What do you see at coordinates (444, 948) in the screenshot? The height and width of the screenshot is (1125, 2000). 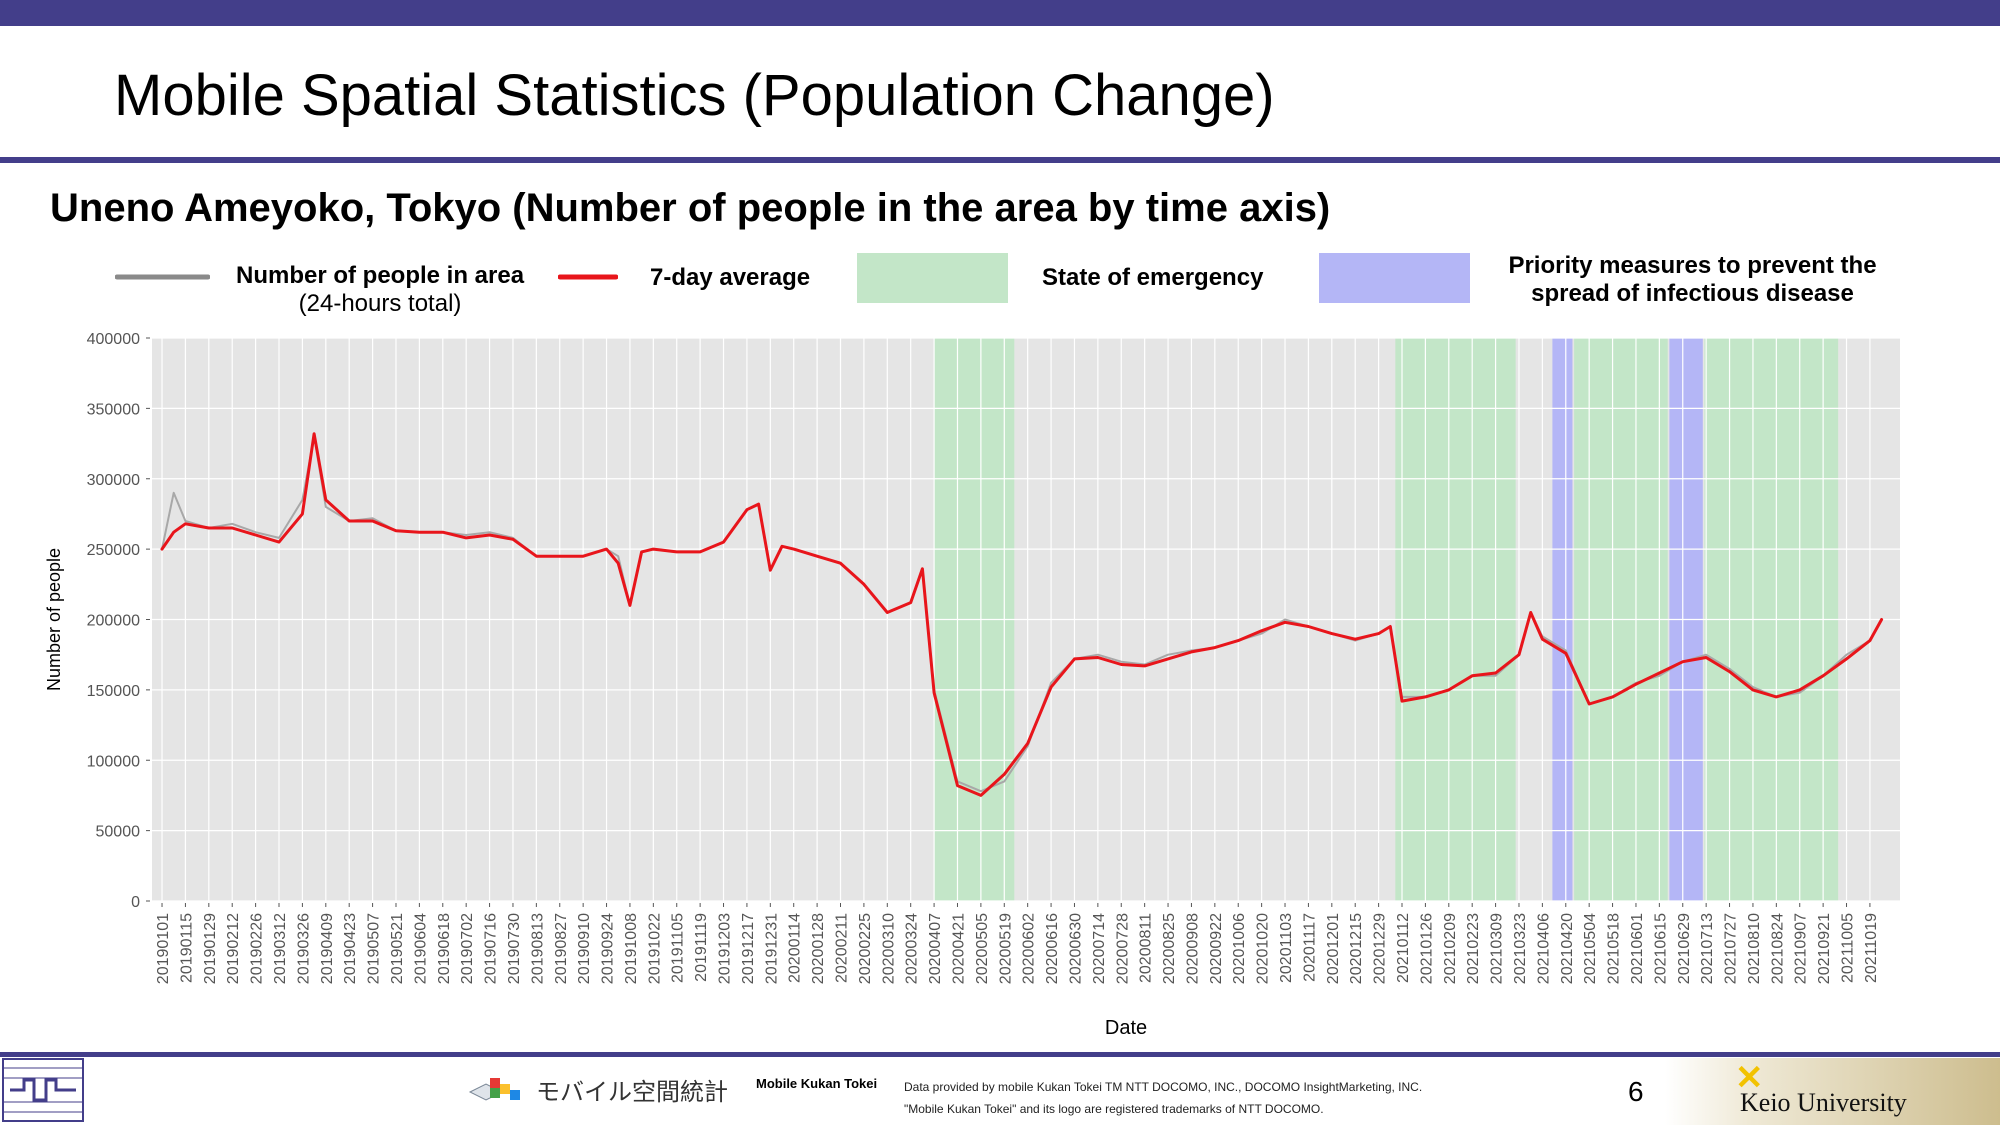 I see `x-tick-label: 20190618` at bounding box center [444, 948].